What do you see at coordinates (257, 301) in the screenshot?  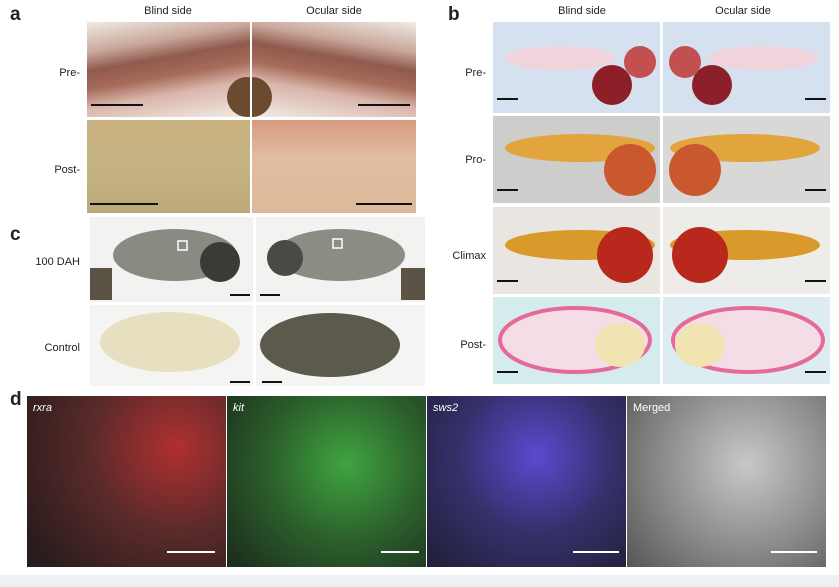 I see `panel-c-photos` at bounding box center [257, 301].